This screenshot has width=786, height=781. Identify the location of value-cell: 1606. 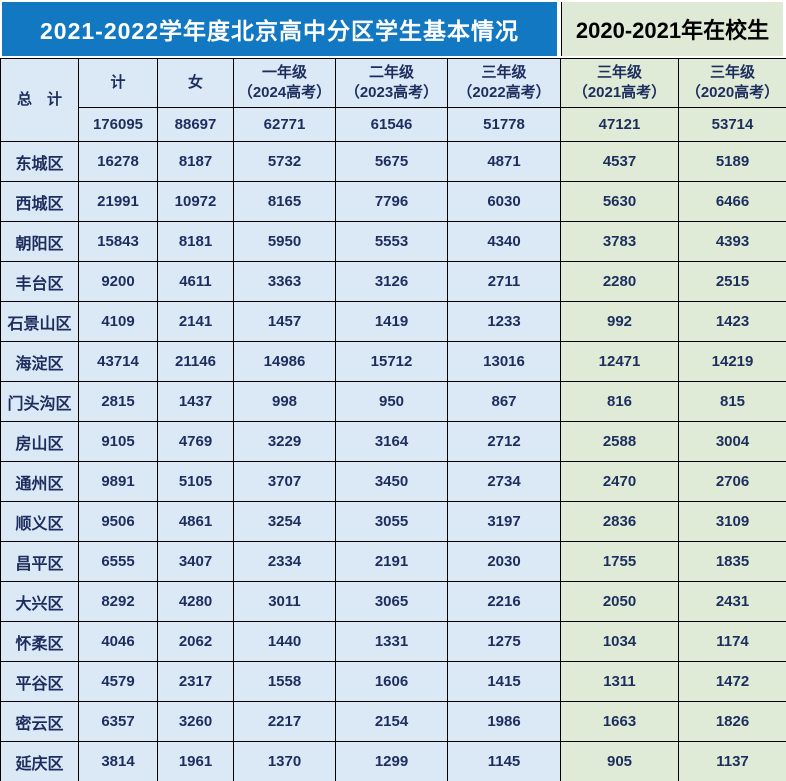
(391, 681).